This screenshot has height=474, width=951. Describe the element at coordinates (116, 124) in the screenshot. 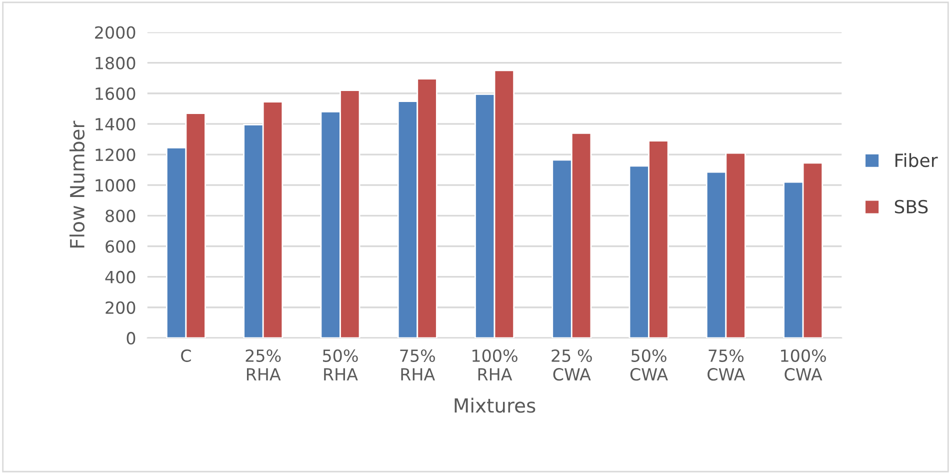

I see `y-tick-label: 1400` at that location.